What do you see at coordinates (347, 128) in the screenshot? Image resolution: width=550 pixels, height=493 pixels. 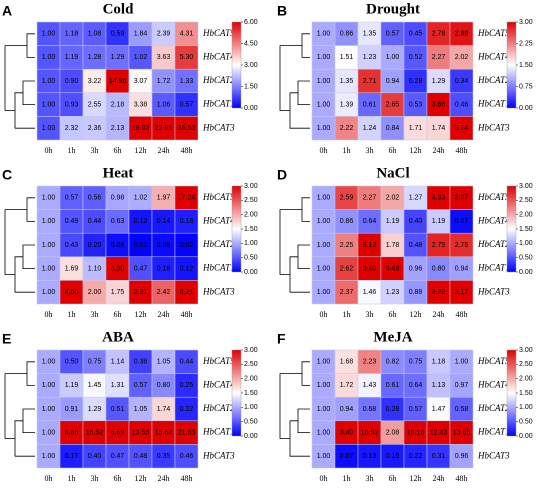 I see `cell-label: 2.22` at bounding box center [347, 128].